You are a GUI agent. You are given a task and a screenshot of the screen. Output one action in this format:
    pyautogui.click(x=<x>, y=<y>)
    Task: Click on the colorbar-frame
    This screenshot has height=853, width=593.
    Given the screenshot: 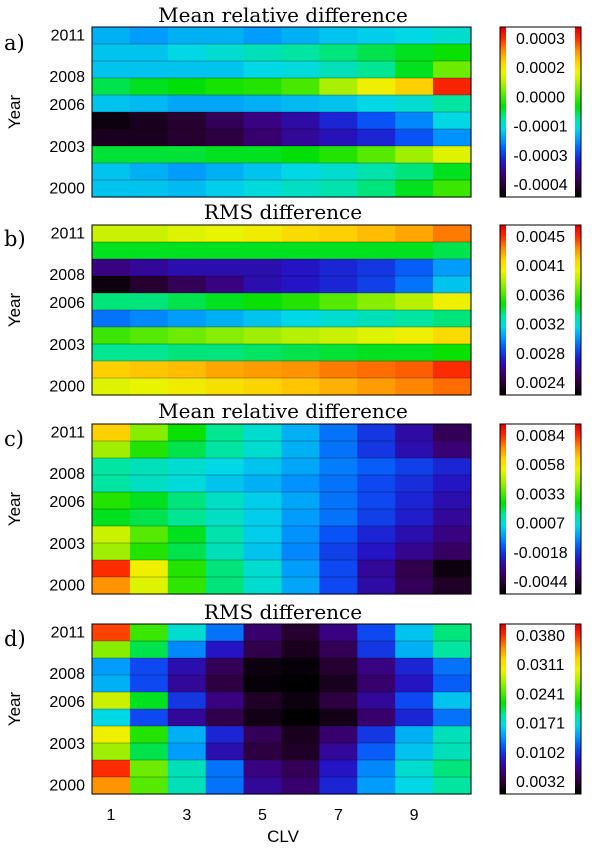 What is the action you would take?
    pyautogui.click(x=540, y=509)
    